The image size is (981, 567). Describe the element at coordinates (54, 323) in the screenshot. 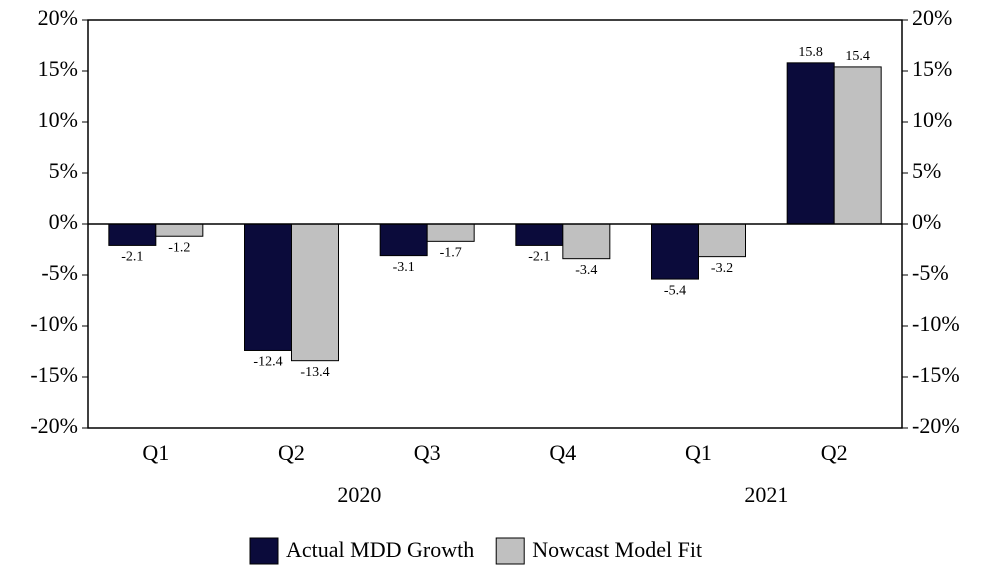

I see `y-tick-label: -10%` at that location.